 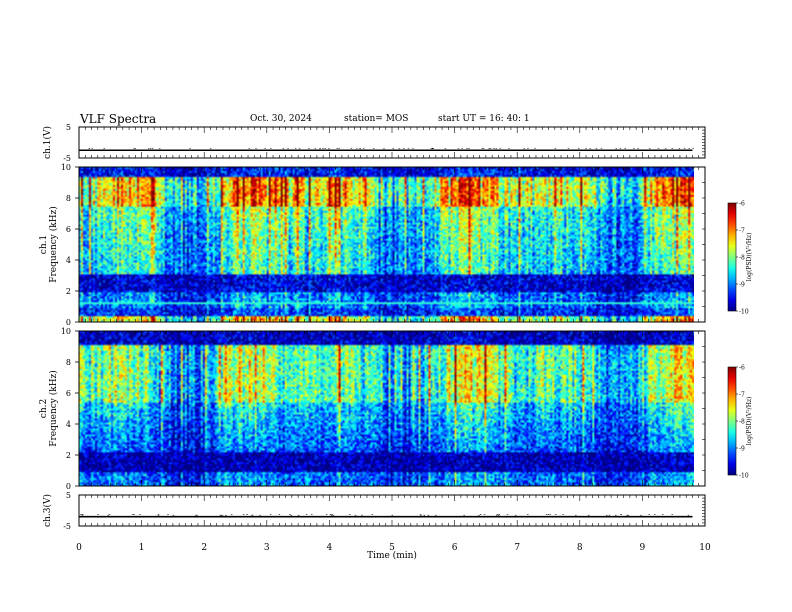 I want to click on colorbar-ch2, so click(x=732, y=421).